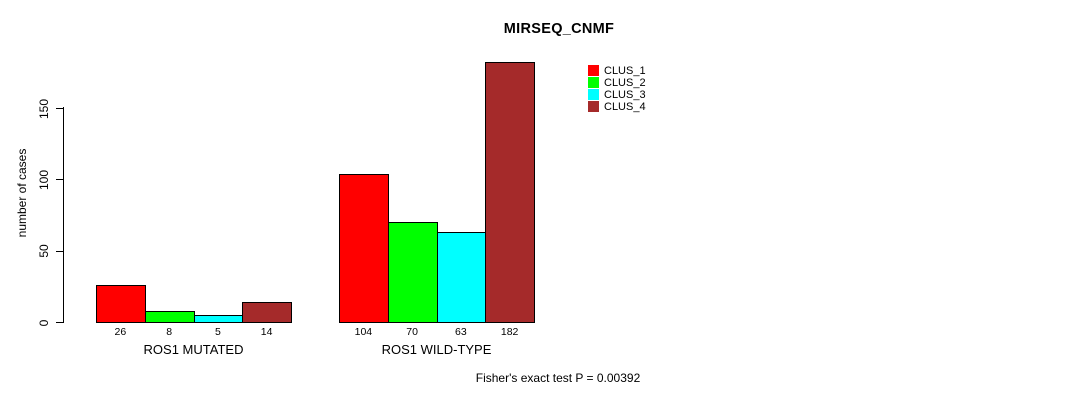  What do you see at coordinates (44, 179) in the screenshot?
I see `y-axis-tick-label: 100` at bounding box center [44, 179].